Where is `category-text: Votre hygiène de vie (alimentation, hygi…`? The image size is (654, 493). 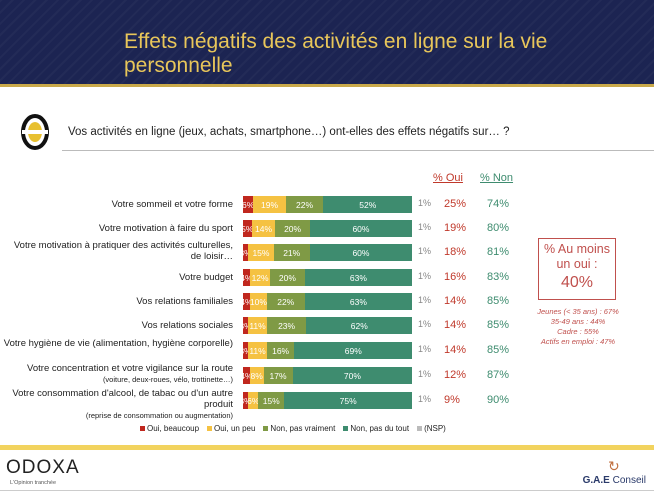 category-text: Votre hygiène de vie (alimentation, hygi… is located at coordinates (118, 343).